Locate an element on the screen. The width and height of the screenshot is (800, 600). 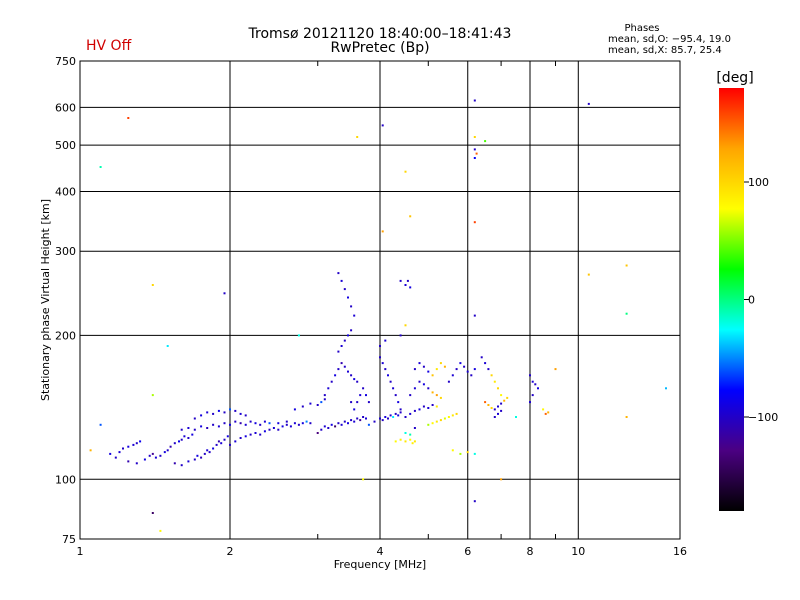
stats-heading: Phases is located at coordinates (641, 28).